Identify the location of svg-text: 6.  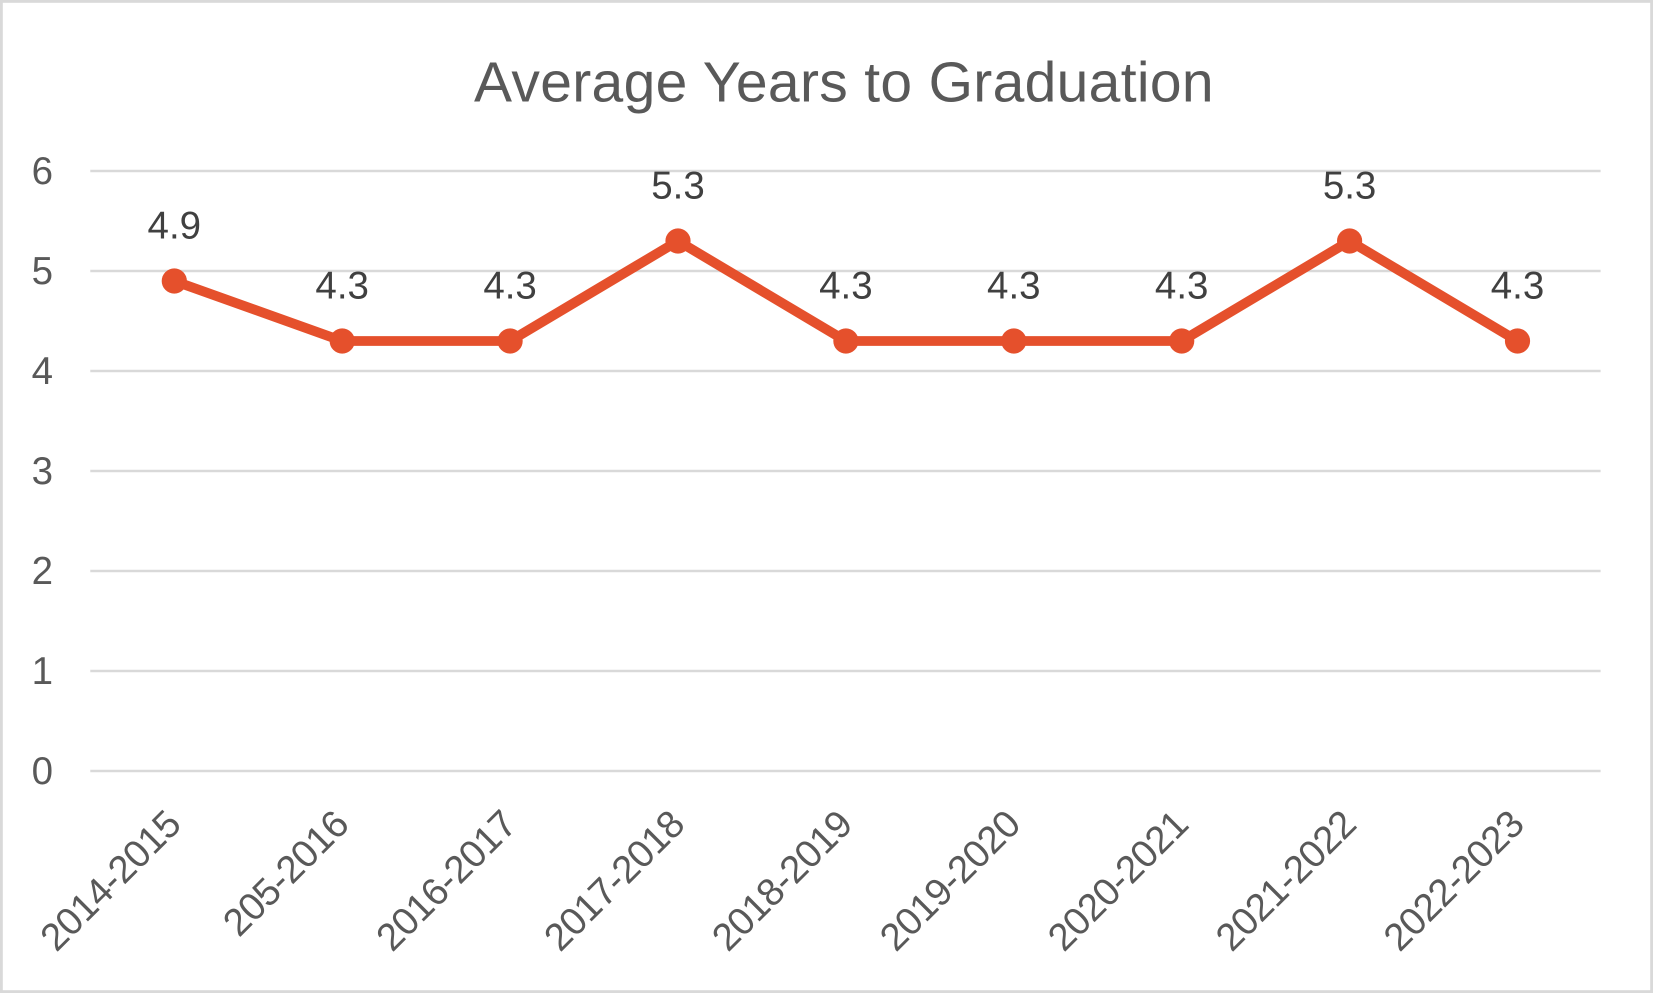
(42, 171).